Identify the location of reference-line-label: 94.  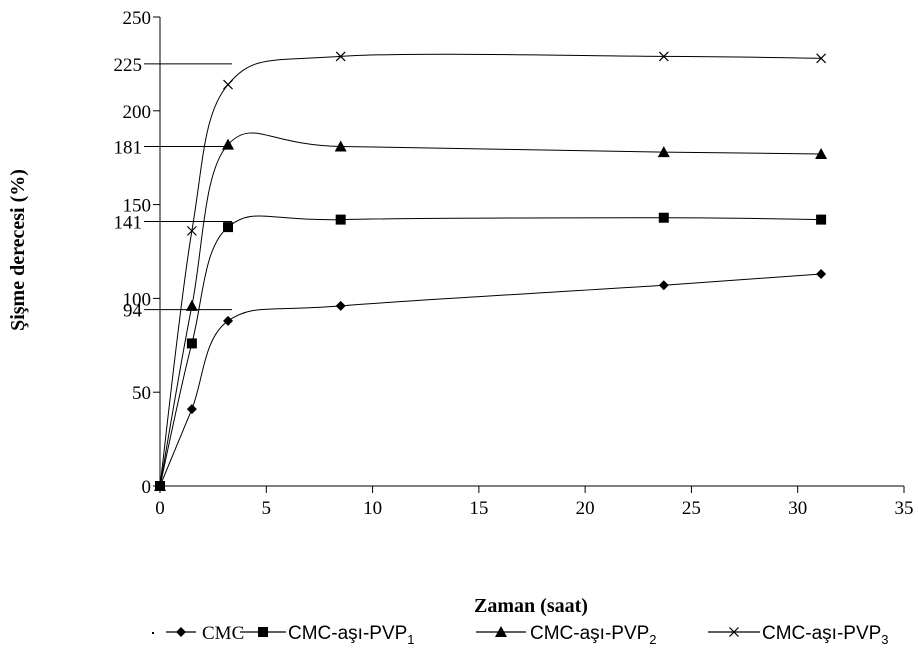
(133, 311).